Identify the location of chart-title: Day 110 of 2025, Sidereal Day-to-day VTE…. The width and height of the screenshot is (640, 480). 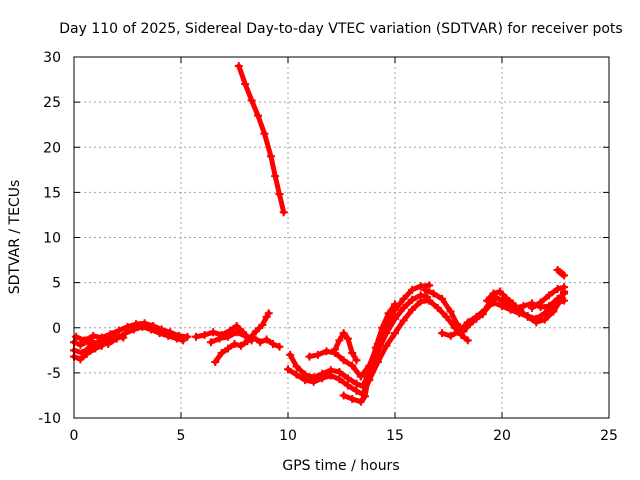
(340, 29).